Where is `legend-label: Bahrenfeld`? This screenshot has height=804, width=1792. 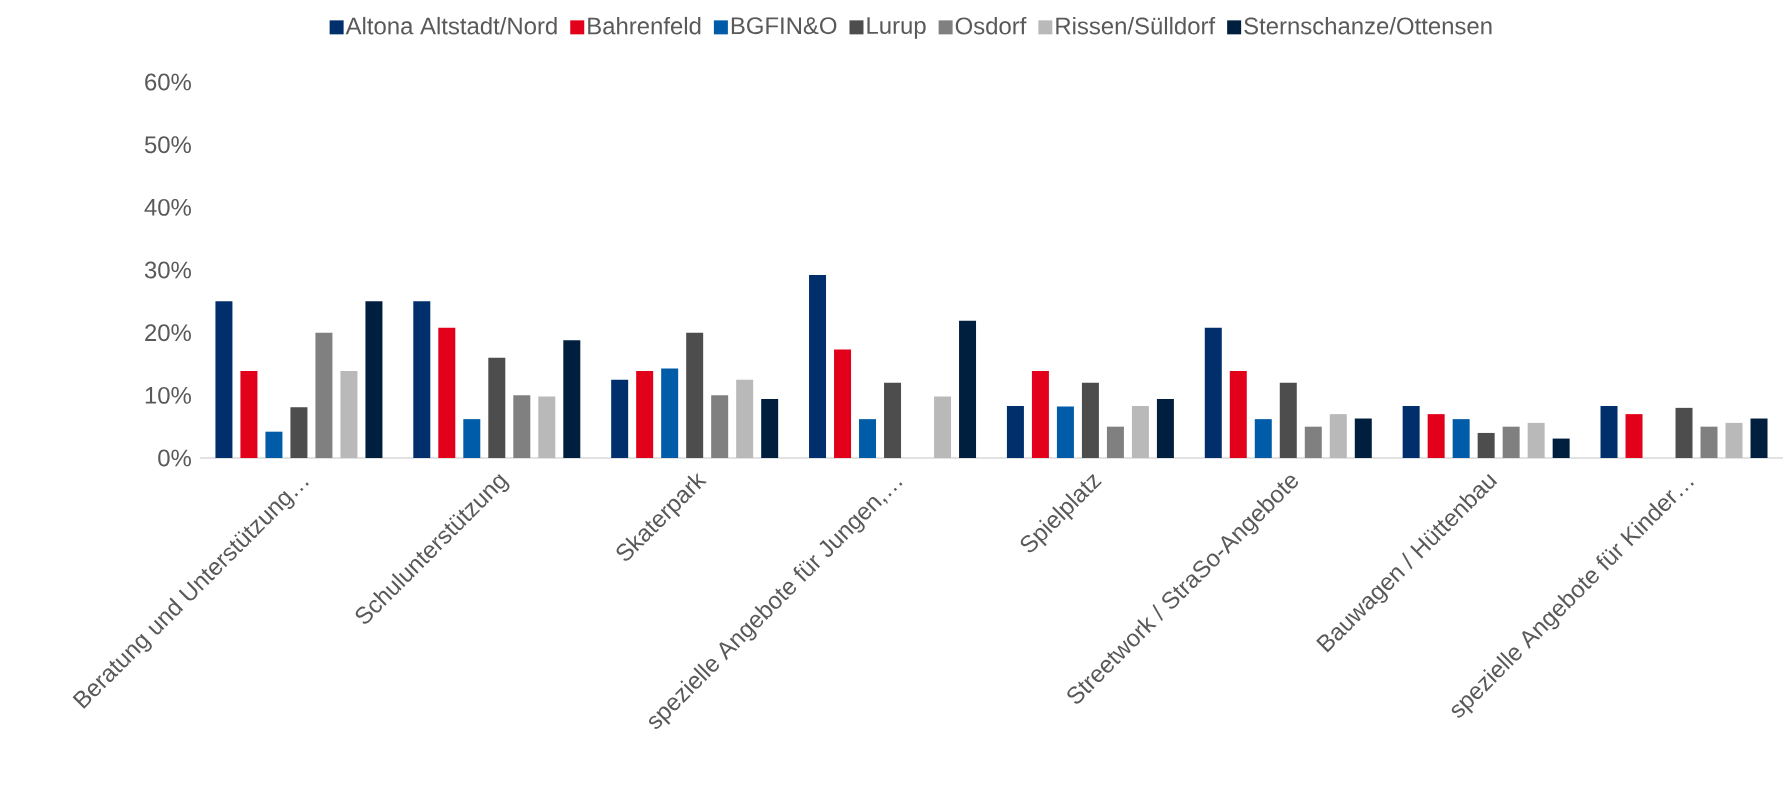
legend-label: Bahrenfeld is located at coordinates (644, 25).